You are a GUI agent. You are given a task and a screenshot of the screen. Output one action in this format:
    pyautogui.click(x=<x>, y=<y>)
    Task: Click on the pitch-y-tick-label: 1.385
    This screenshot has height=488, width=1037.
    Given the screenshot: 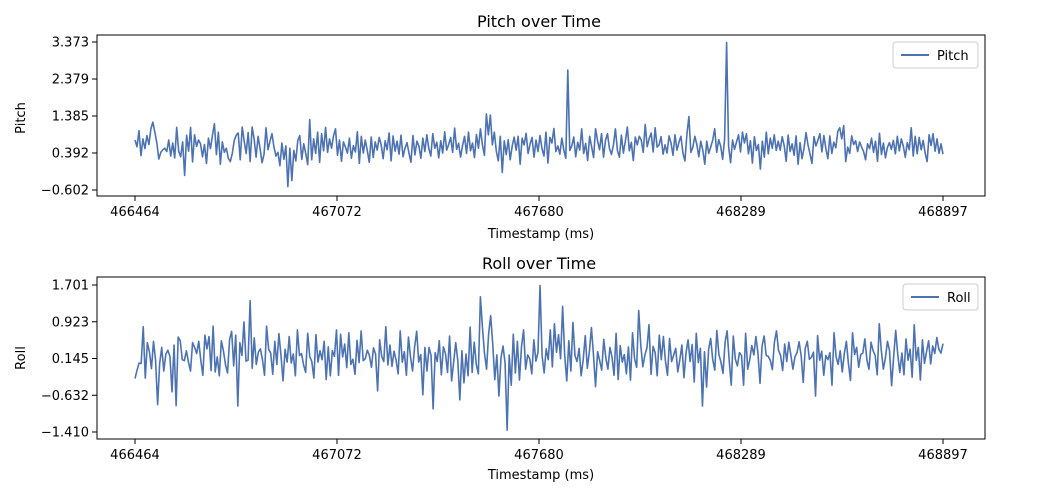 What is the action you would take?
    pyautogui.click(x=70, y=117)
    